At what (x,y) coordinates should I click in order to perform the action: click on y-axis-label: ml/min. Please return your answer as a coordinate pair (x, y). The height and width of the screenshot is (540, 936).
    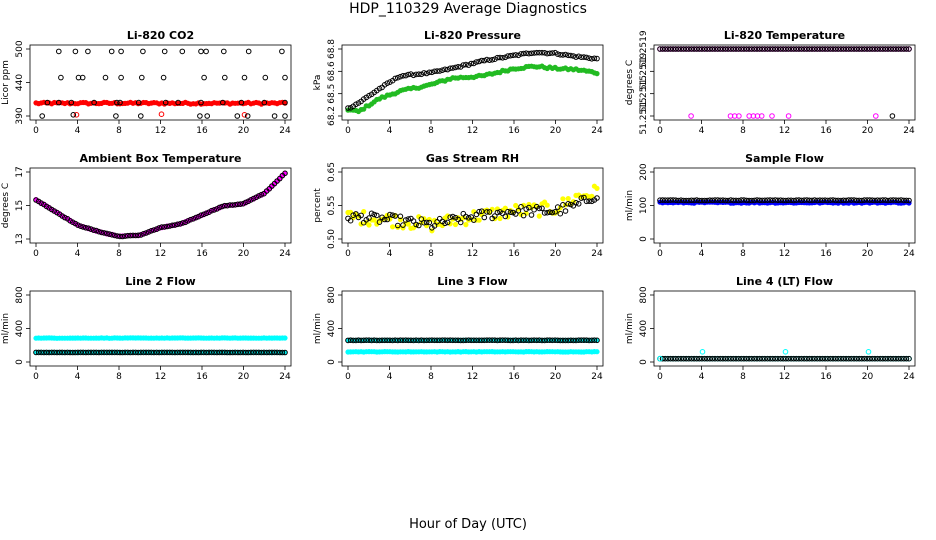
    Looking at the image, I should click on (6, 328).